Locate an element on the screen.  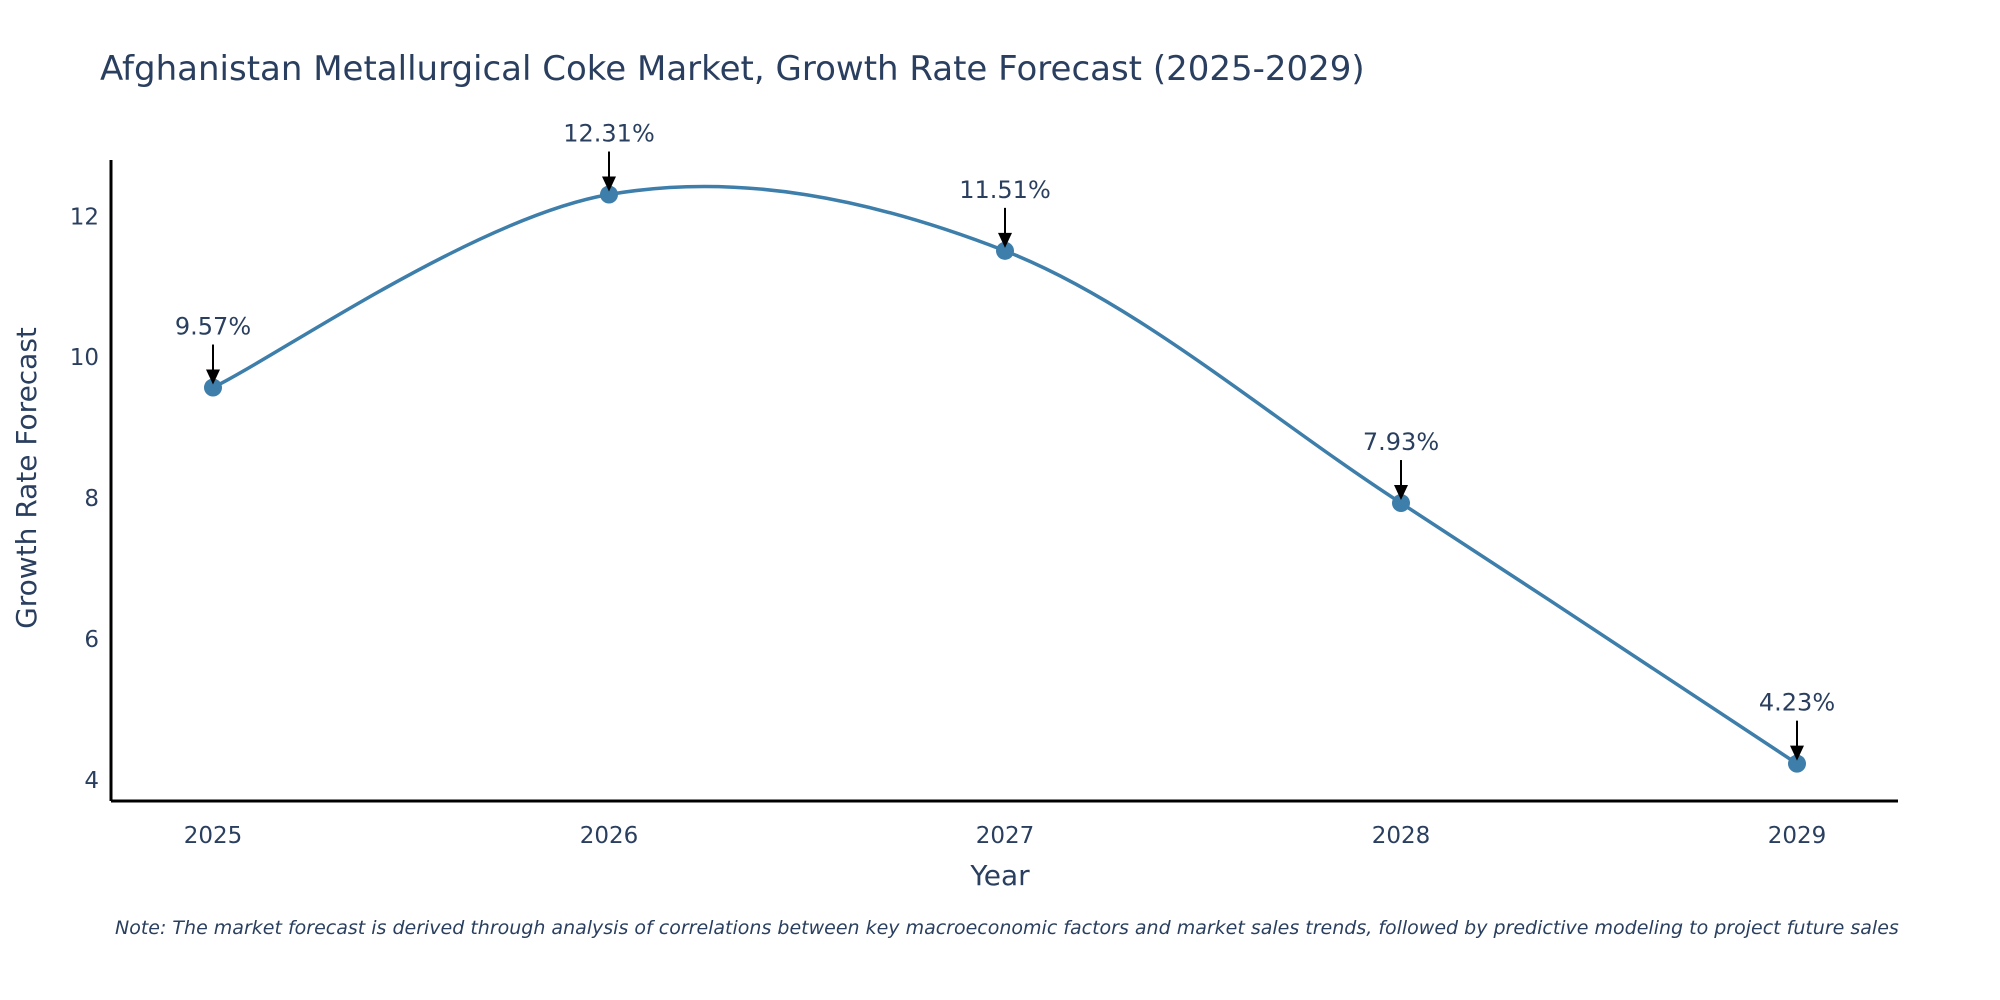
x-tick-label: 2025 is located at coordinates (213, 836).